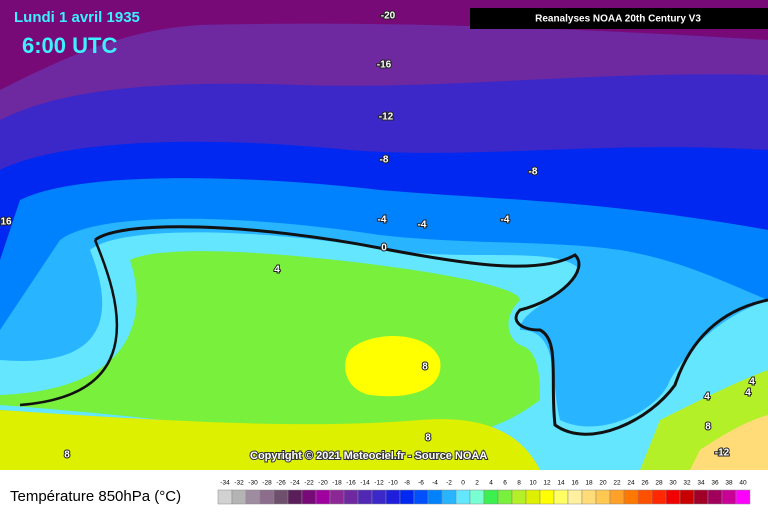  Describe the element at coordinates (365, 483) in the screenshot. I see `legend-label: -14` at that location.